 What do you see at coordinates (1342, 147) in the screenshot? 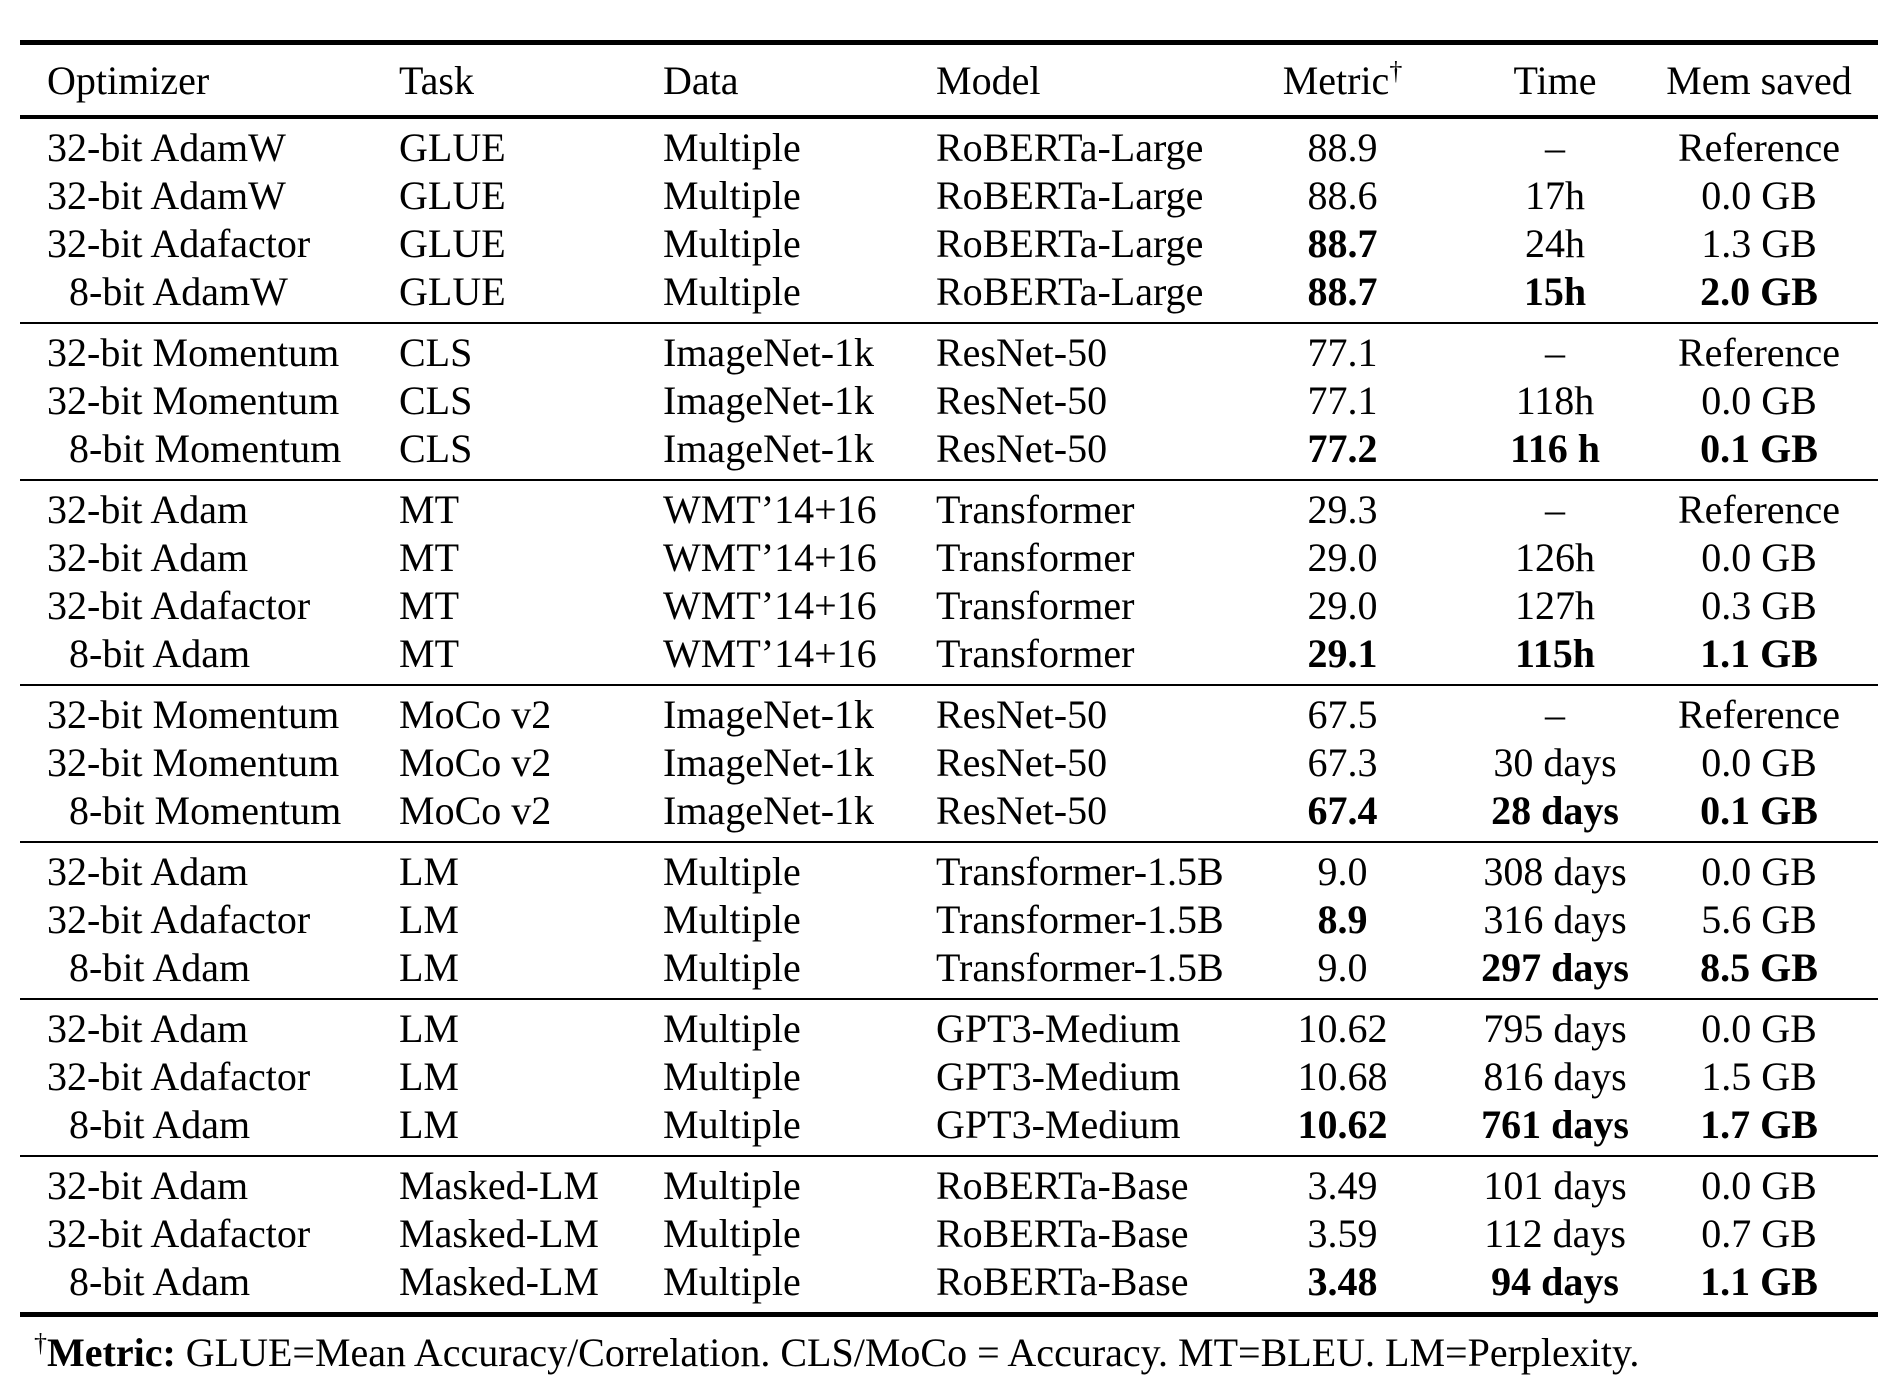
I see `table-cell-metric: 88.9` at bounding box center [1342, 147].